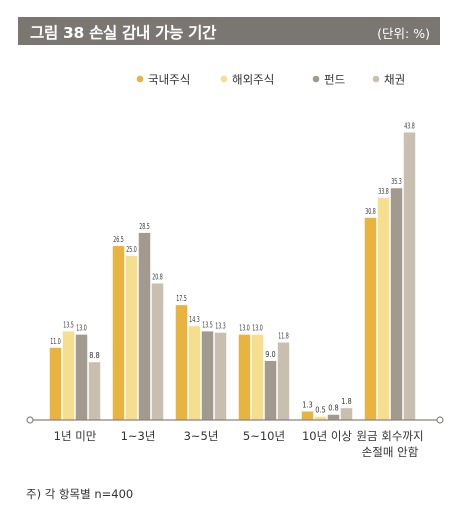  Describe the element at coordinates (409, 125) in the screenshot. I see `data-label: 43.8` at that location.